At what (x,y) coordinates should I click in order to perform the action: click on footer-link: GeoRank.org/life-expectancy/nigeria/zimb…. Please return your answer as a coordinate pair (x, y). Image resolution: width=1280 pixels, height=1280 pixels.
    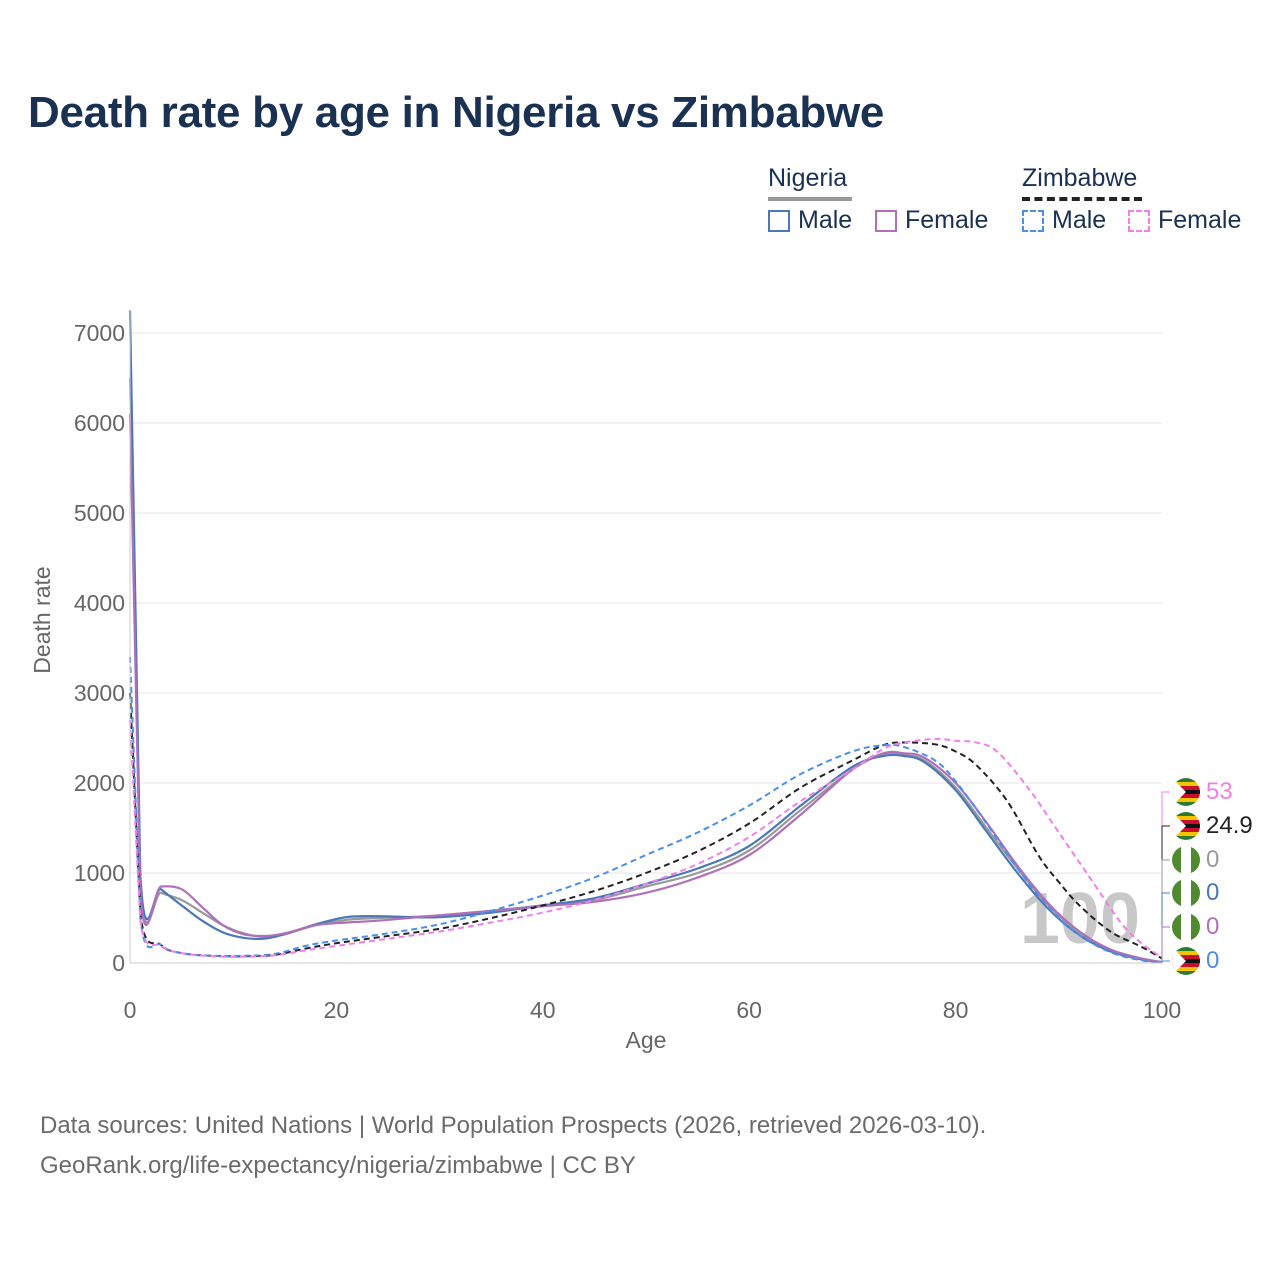
    Looking at the image, I should click on (338, 1165).